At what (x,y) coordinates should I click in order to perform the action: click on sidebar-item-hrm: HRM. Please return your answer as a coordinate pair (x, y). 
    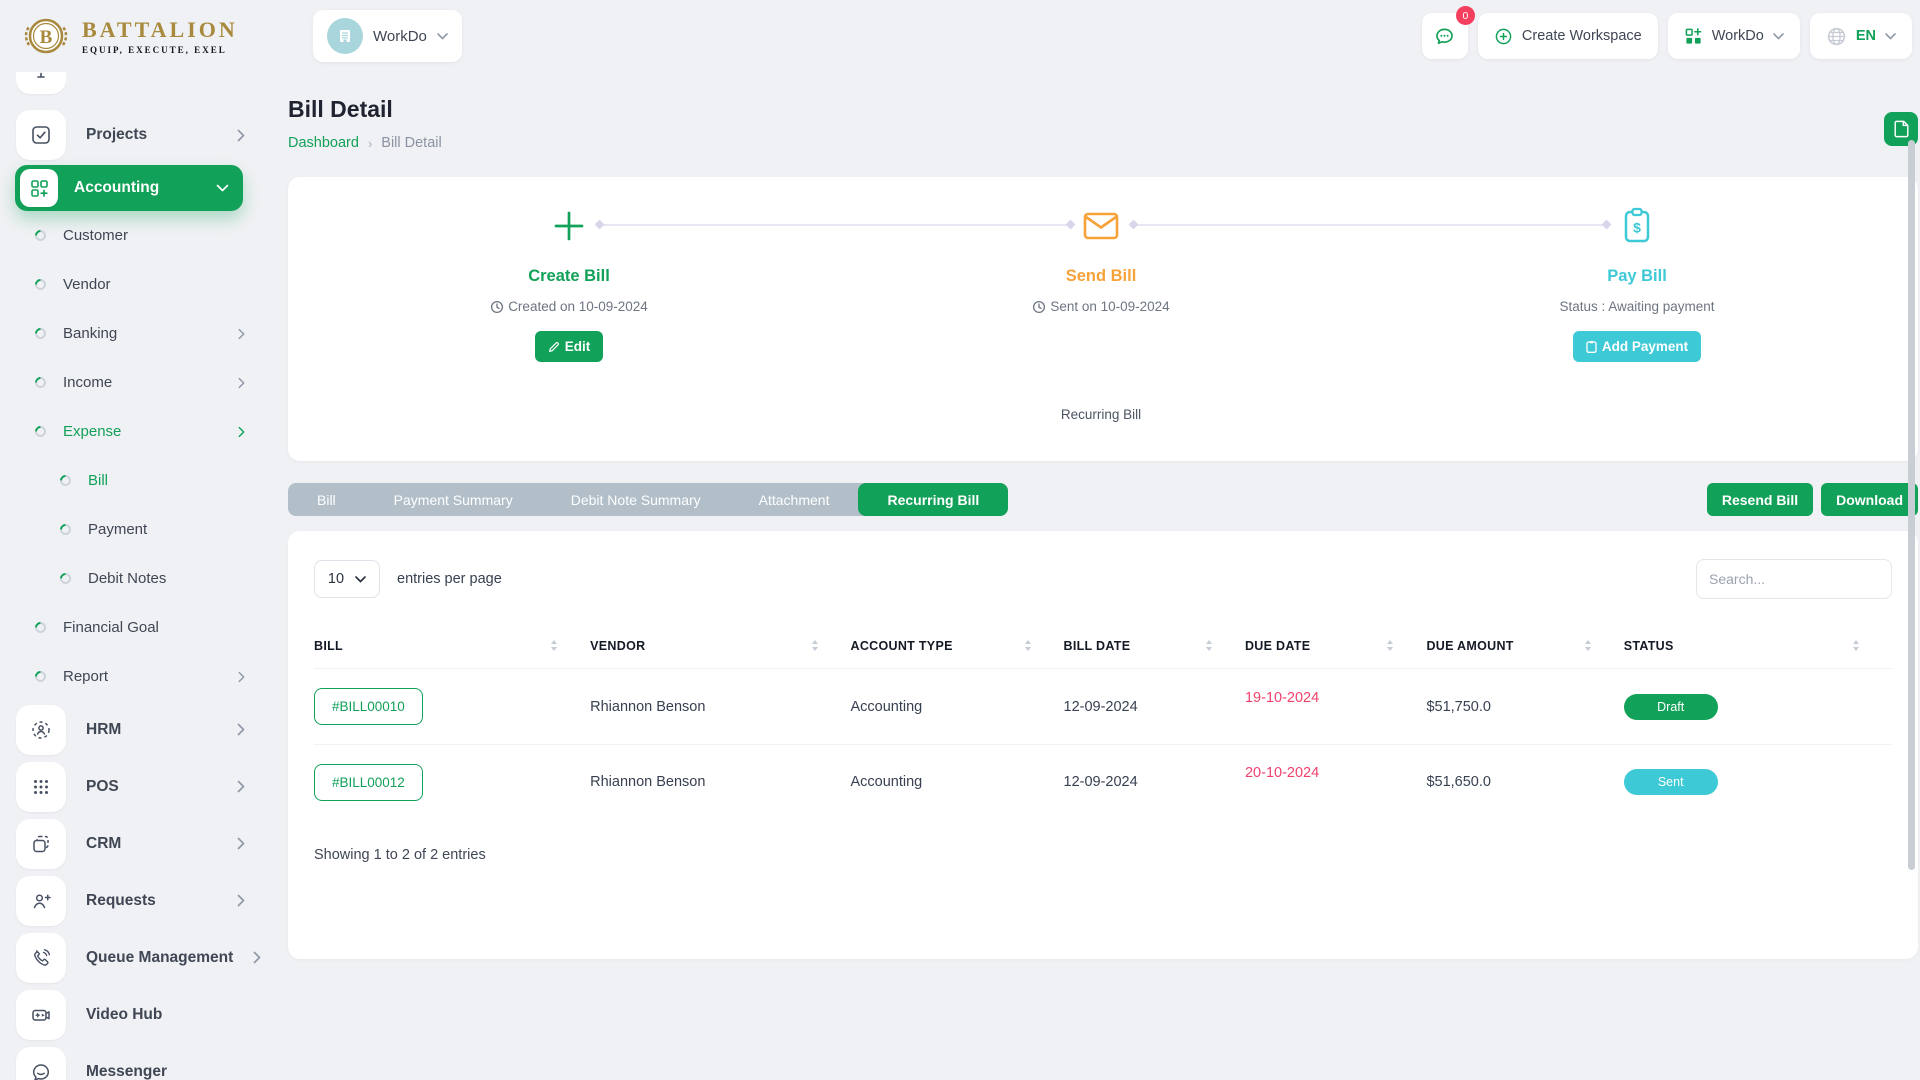
    Looking at the image, I should click on (130, 729).